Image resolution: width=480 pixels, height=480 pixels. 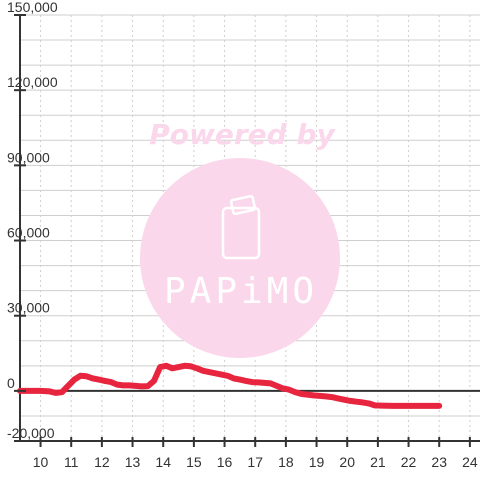 I want to click on x-tick-label: 10, so click(x=41, y=462).